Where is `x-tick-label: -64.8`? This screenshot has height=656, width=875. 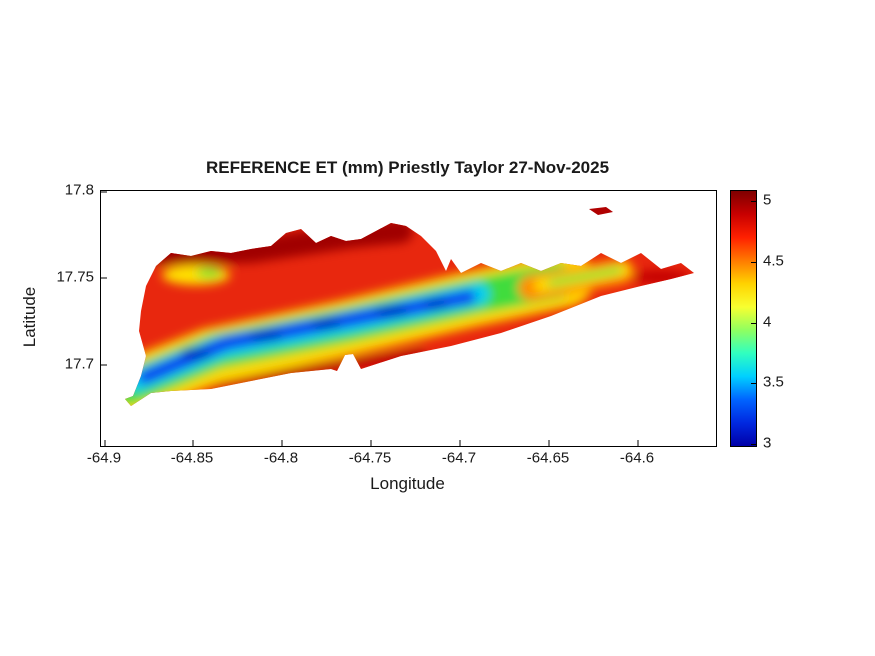
x-tick-label: -64.8 is located at coordinates (281, 458).